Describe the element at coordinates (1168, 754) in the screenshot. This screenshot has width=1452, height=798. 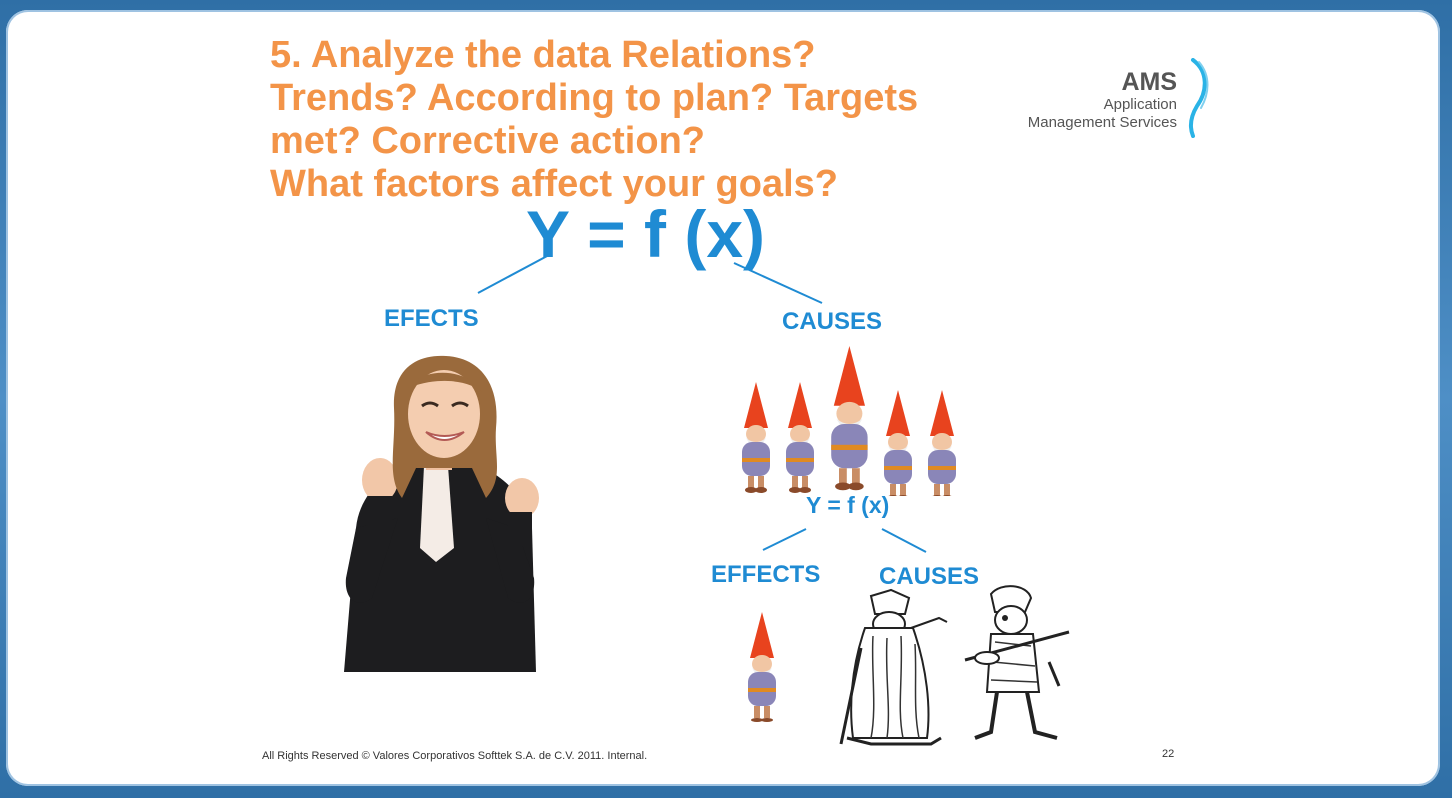
I see `page-number: 22` at that location.